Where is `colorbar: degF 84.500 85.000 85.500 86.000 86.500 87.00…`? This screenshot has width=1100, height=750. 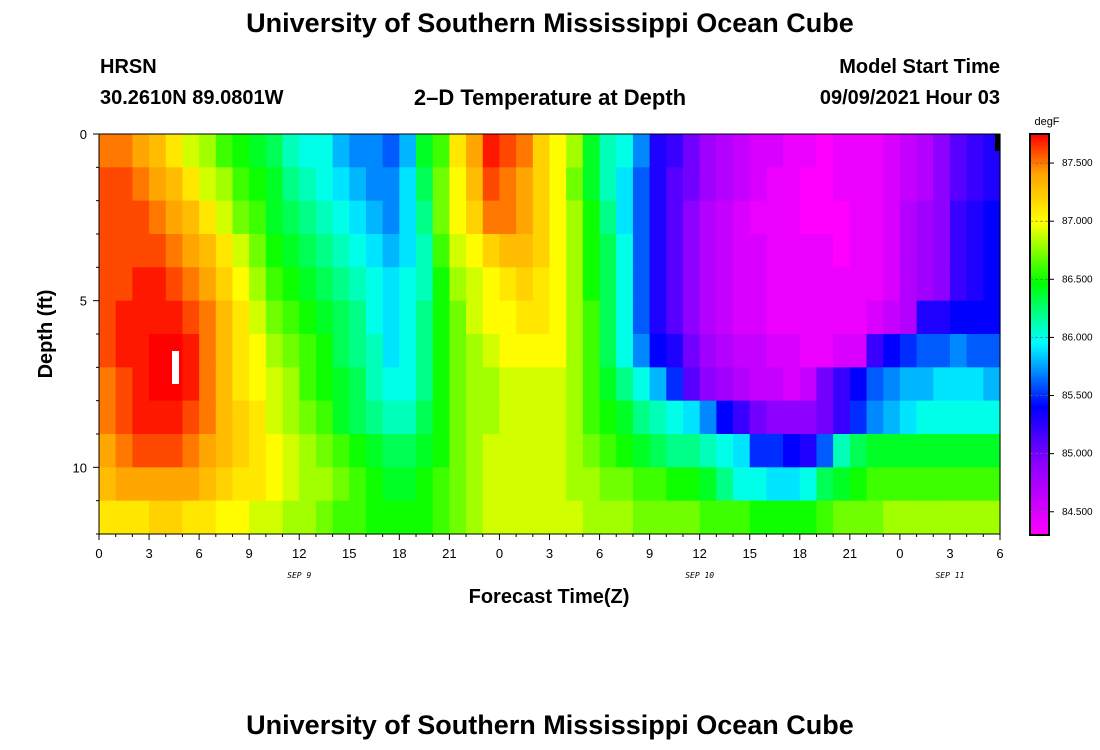
colorbar: degF 84.500 85.000 85.500 86.000 86.500 87.00… is located at coordinates (1061, 326).